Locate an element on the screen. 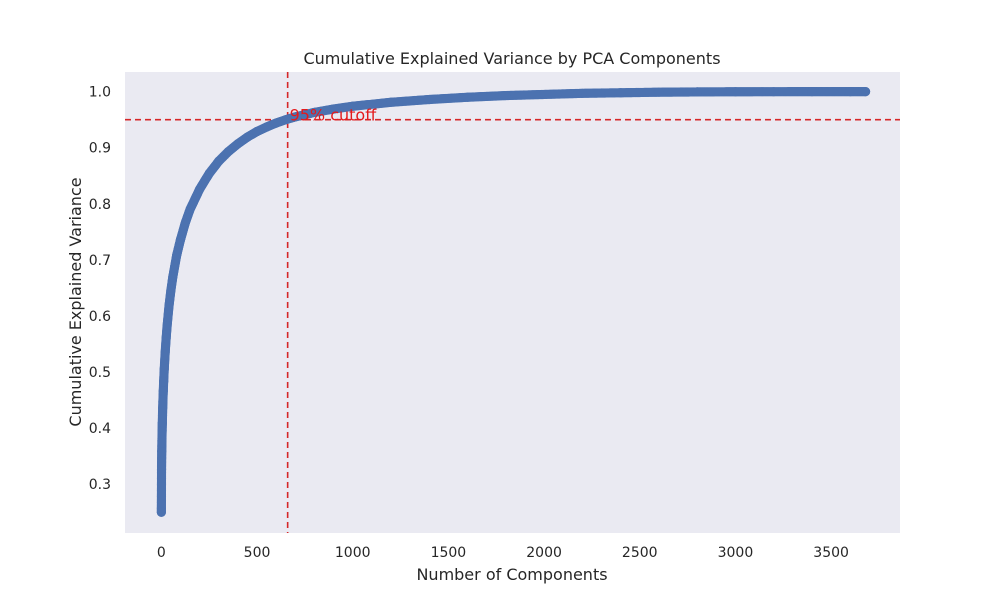  y-tick-label: 0.4 is located at coordinates (100, 429).